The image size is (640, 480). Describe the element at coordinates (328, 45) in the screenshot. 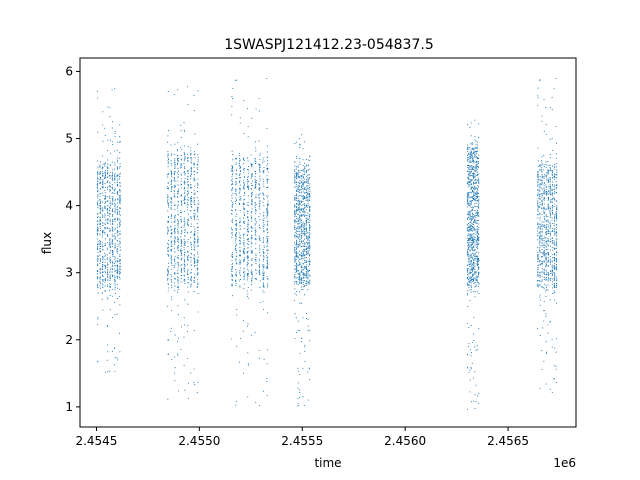

I see `chart-title: 1SWASPJ121412.23-054837.5` at that location.